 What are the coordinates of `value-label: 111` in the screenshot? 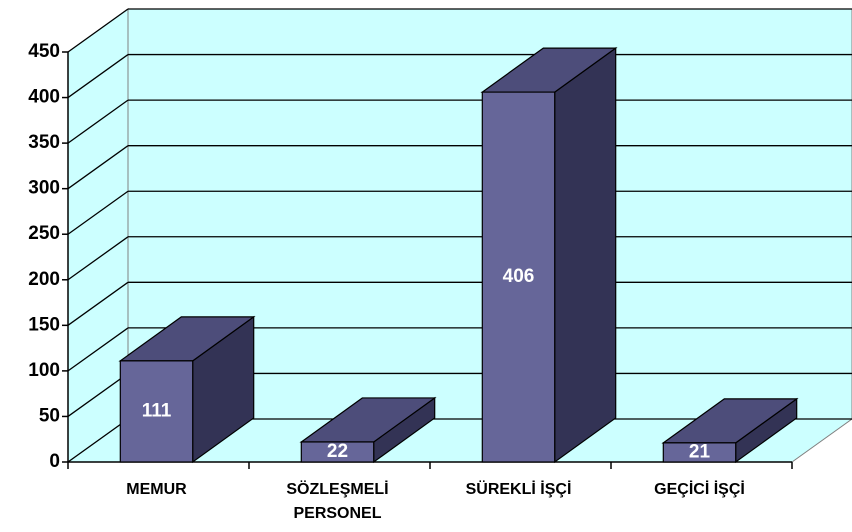 It's located at (157, 410).